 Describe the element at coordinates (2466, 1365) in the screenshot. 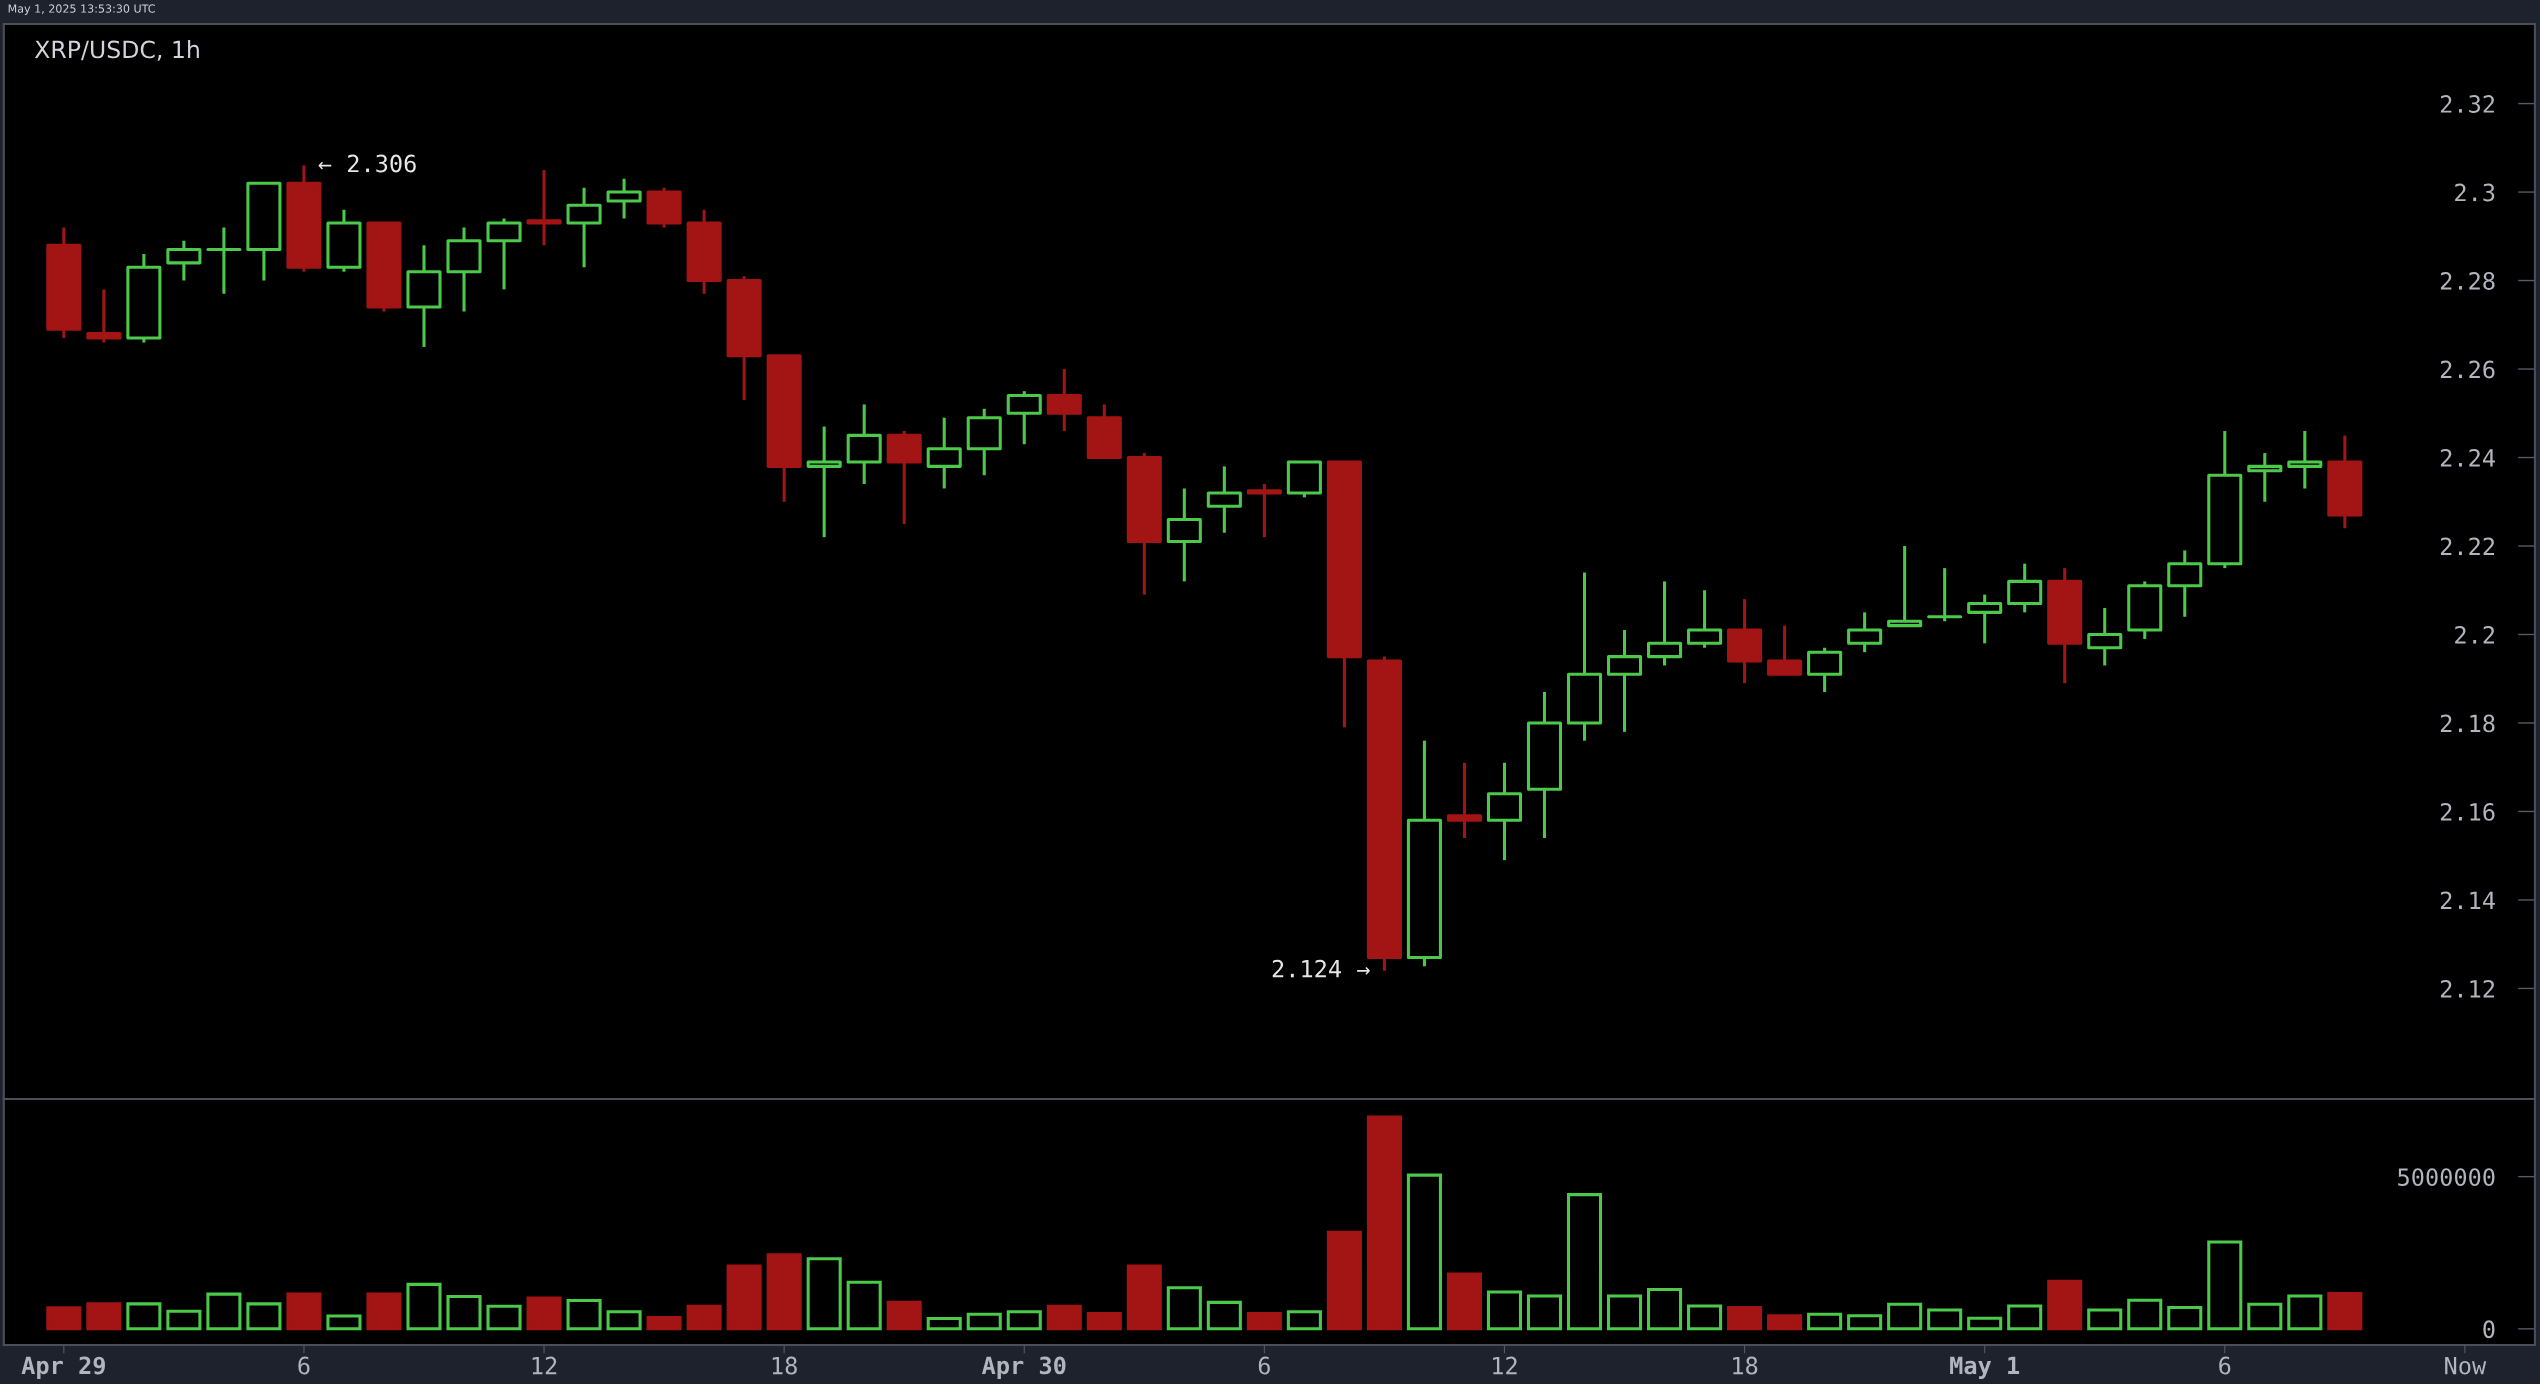

I see `x-tick-label: Now` at that location.